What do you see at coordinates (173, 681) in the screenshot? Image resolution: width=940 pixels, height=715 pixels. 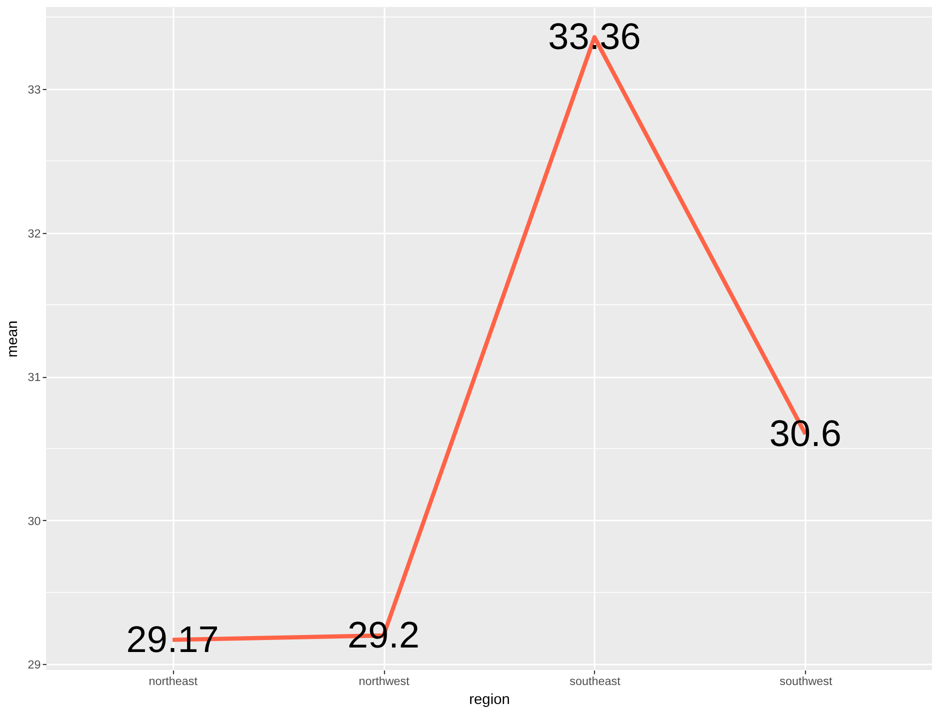 I see `x-tick-label: northeast` at bounding box center [173, 681].